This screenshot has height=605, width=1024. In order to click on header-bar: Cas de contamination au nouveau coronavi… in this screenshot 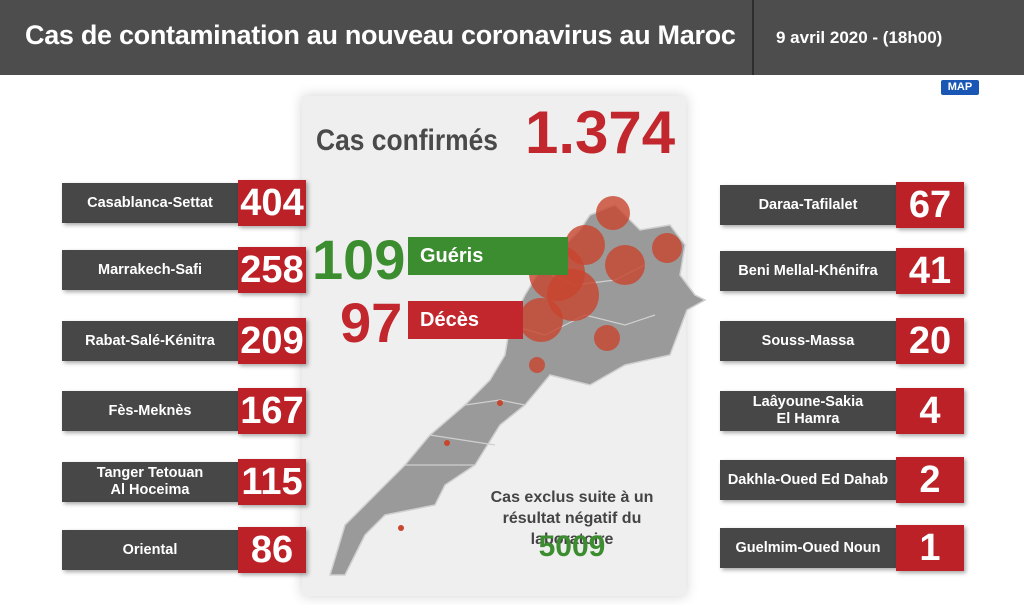, I will do `click(512, 37)`.